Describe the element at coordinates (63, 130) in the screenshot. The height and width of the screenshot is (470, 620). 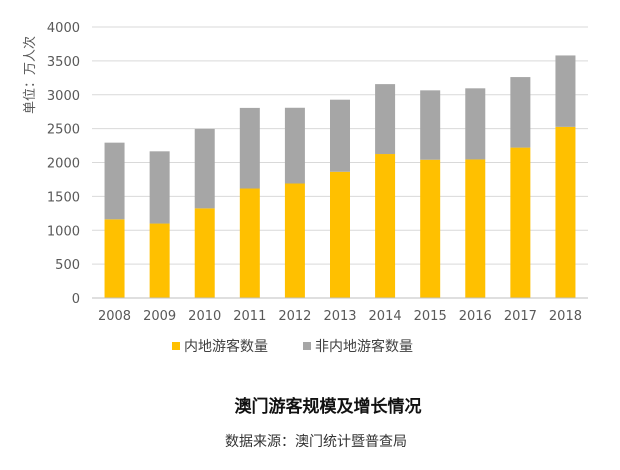
I see `y-tick-label: 2500` at that location.